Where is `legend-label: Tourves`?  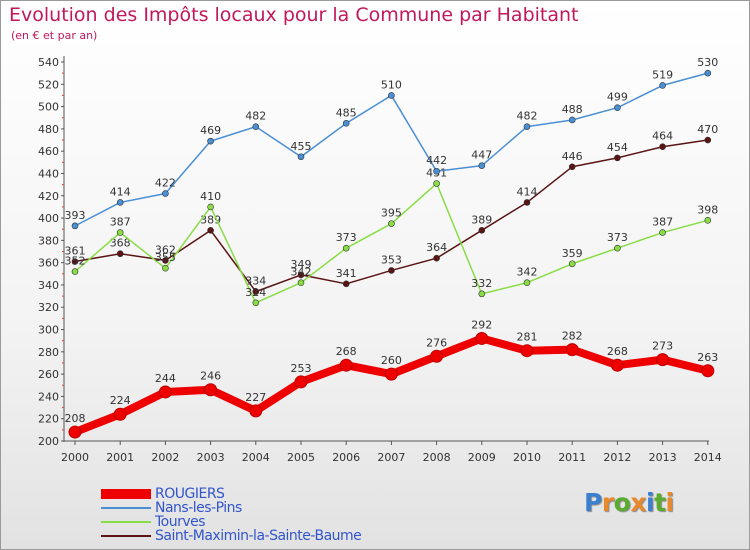
legend-label: Tourves is located at coordinates (180, 522).